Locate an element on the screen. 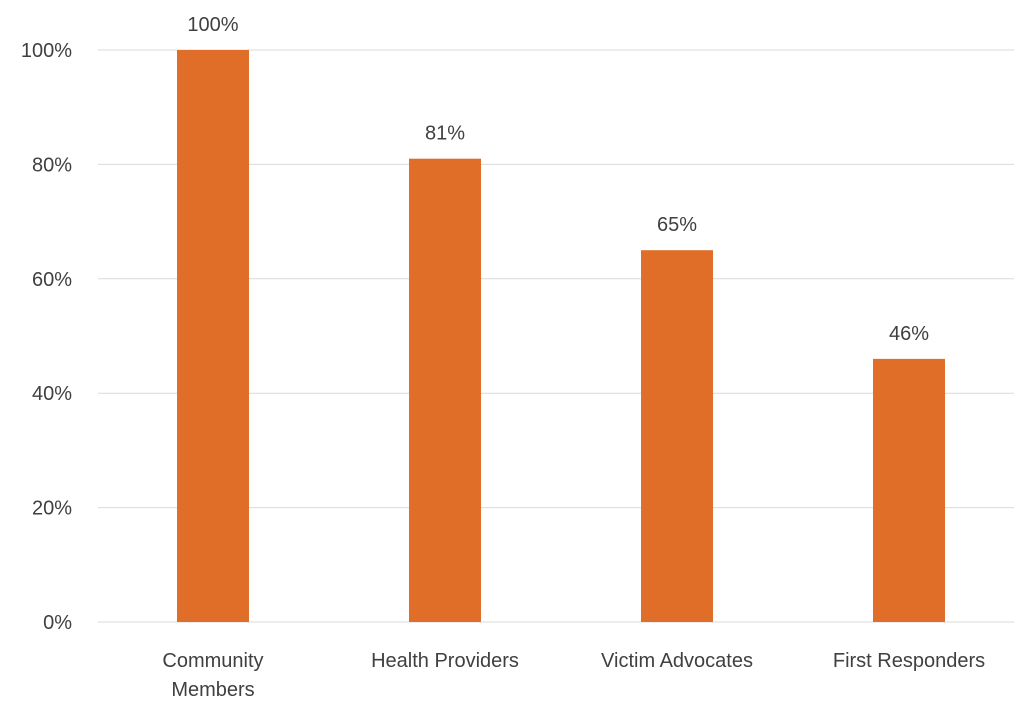  y-tick-label: 0% is located at coordinates (57, 623).